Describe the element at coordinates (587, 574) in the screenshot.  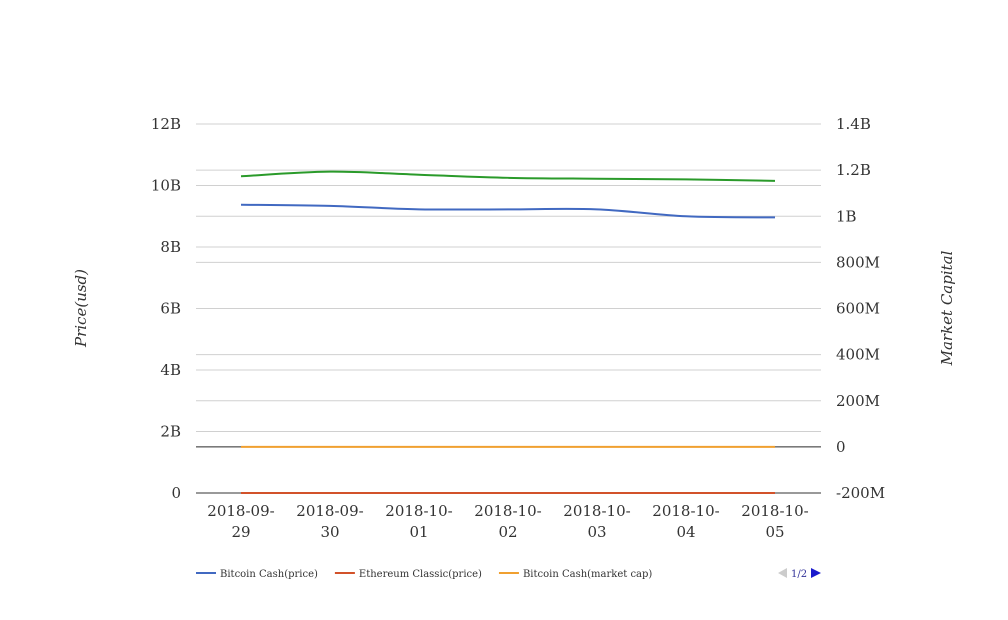
I see `legend-label: Bitcoin Cash(market cap)` at that location.